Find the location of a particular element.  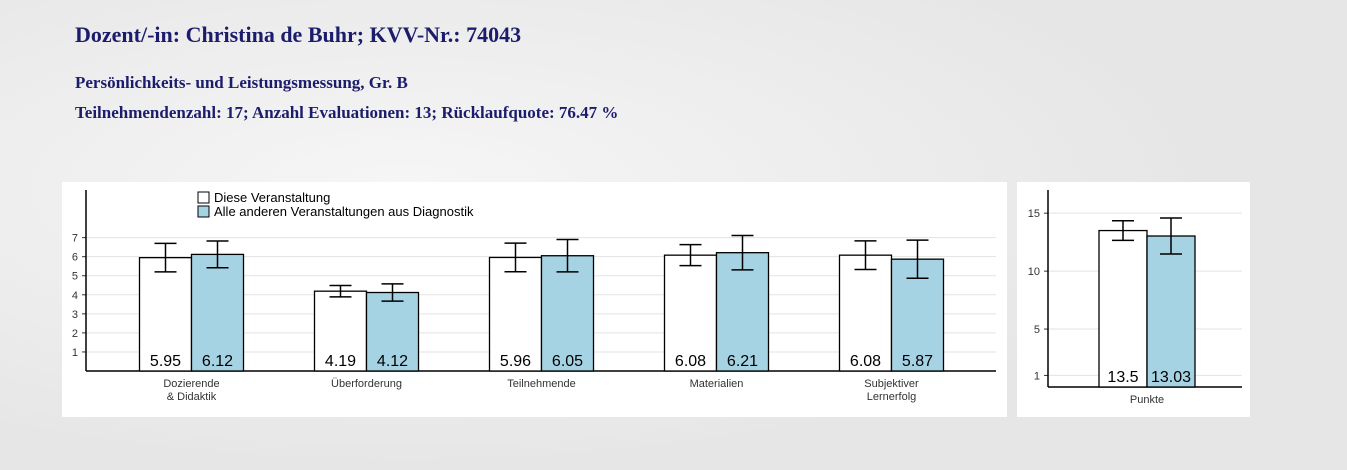

x-tick-label: Materialien is located at coordinates (717, 384).